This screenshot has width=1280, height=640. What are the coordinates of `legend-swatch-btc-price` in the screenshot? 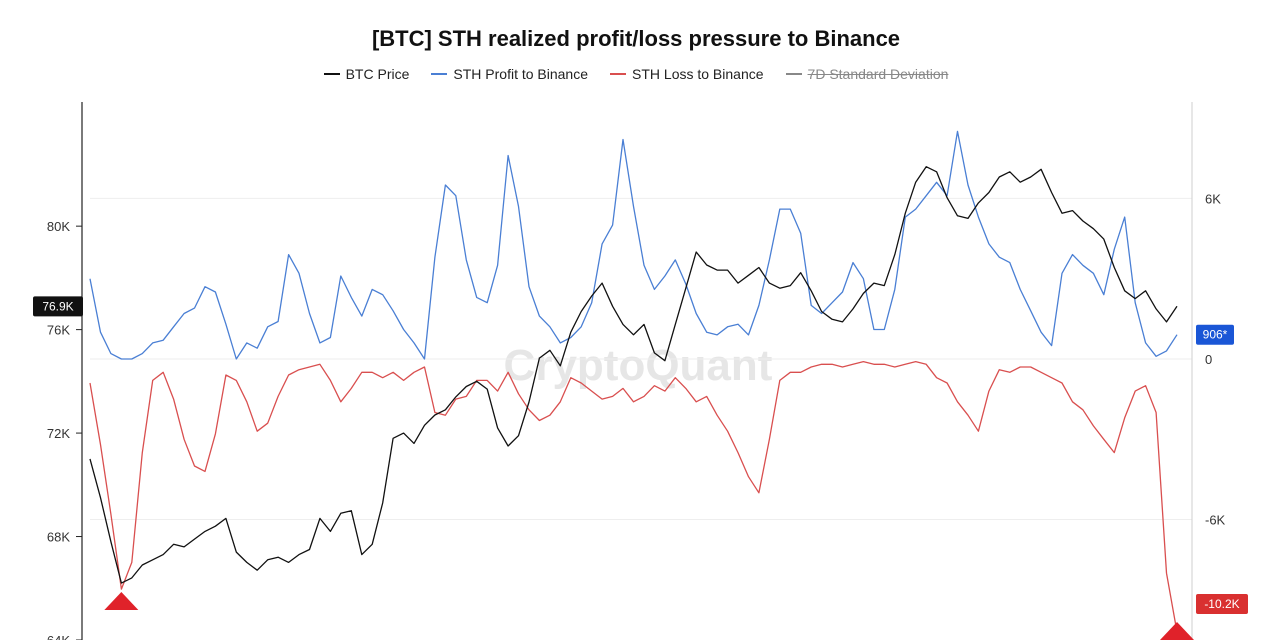 It's located at (331, 74).